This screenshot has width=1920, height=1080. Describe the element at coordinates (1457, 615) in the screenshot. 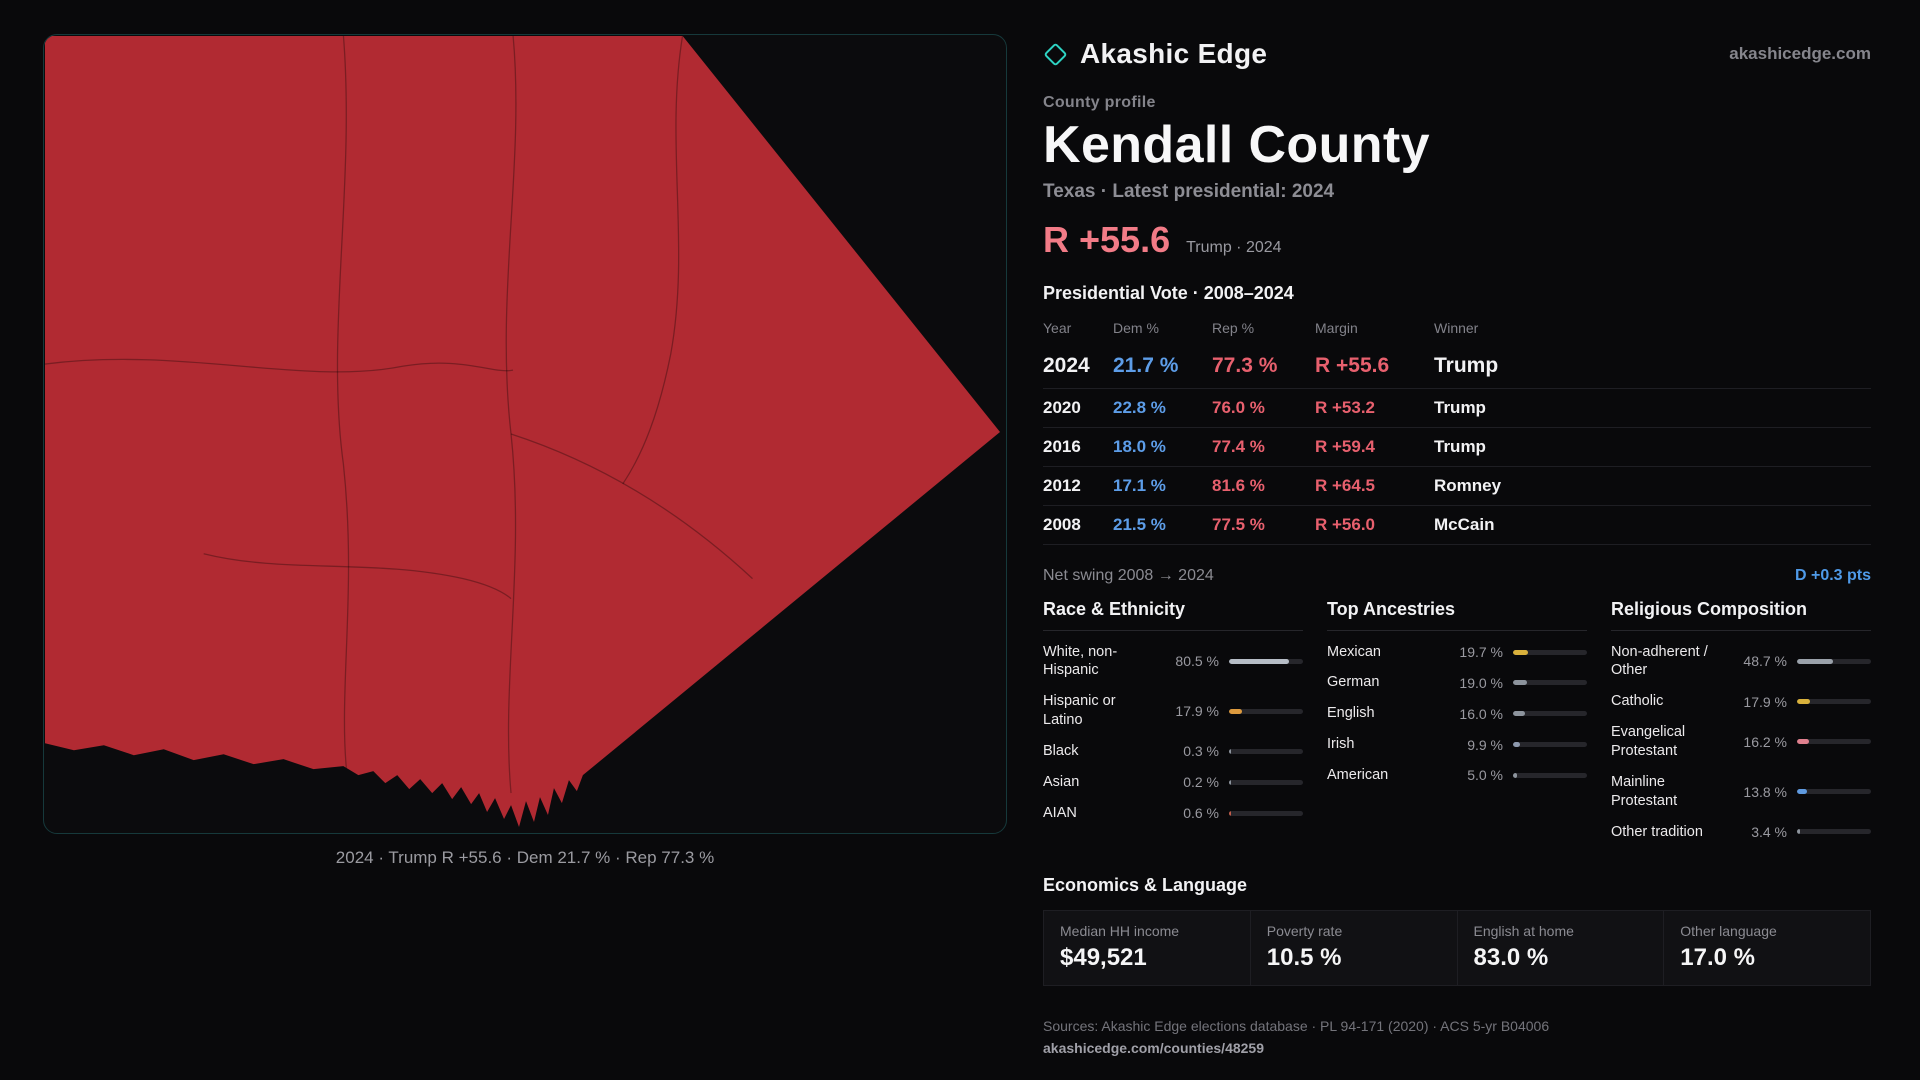

I see `section-title: Top Ancestries` at that location.